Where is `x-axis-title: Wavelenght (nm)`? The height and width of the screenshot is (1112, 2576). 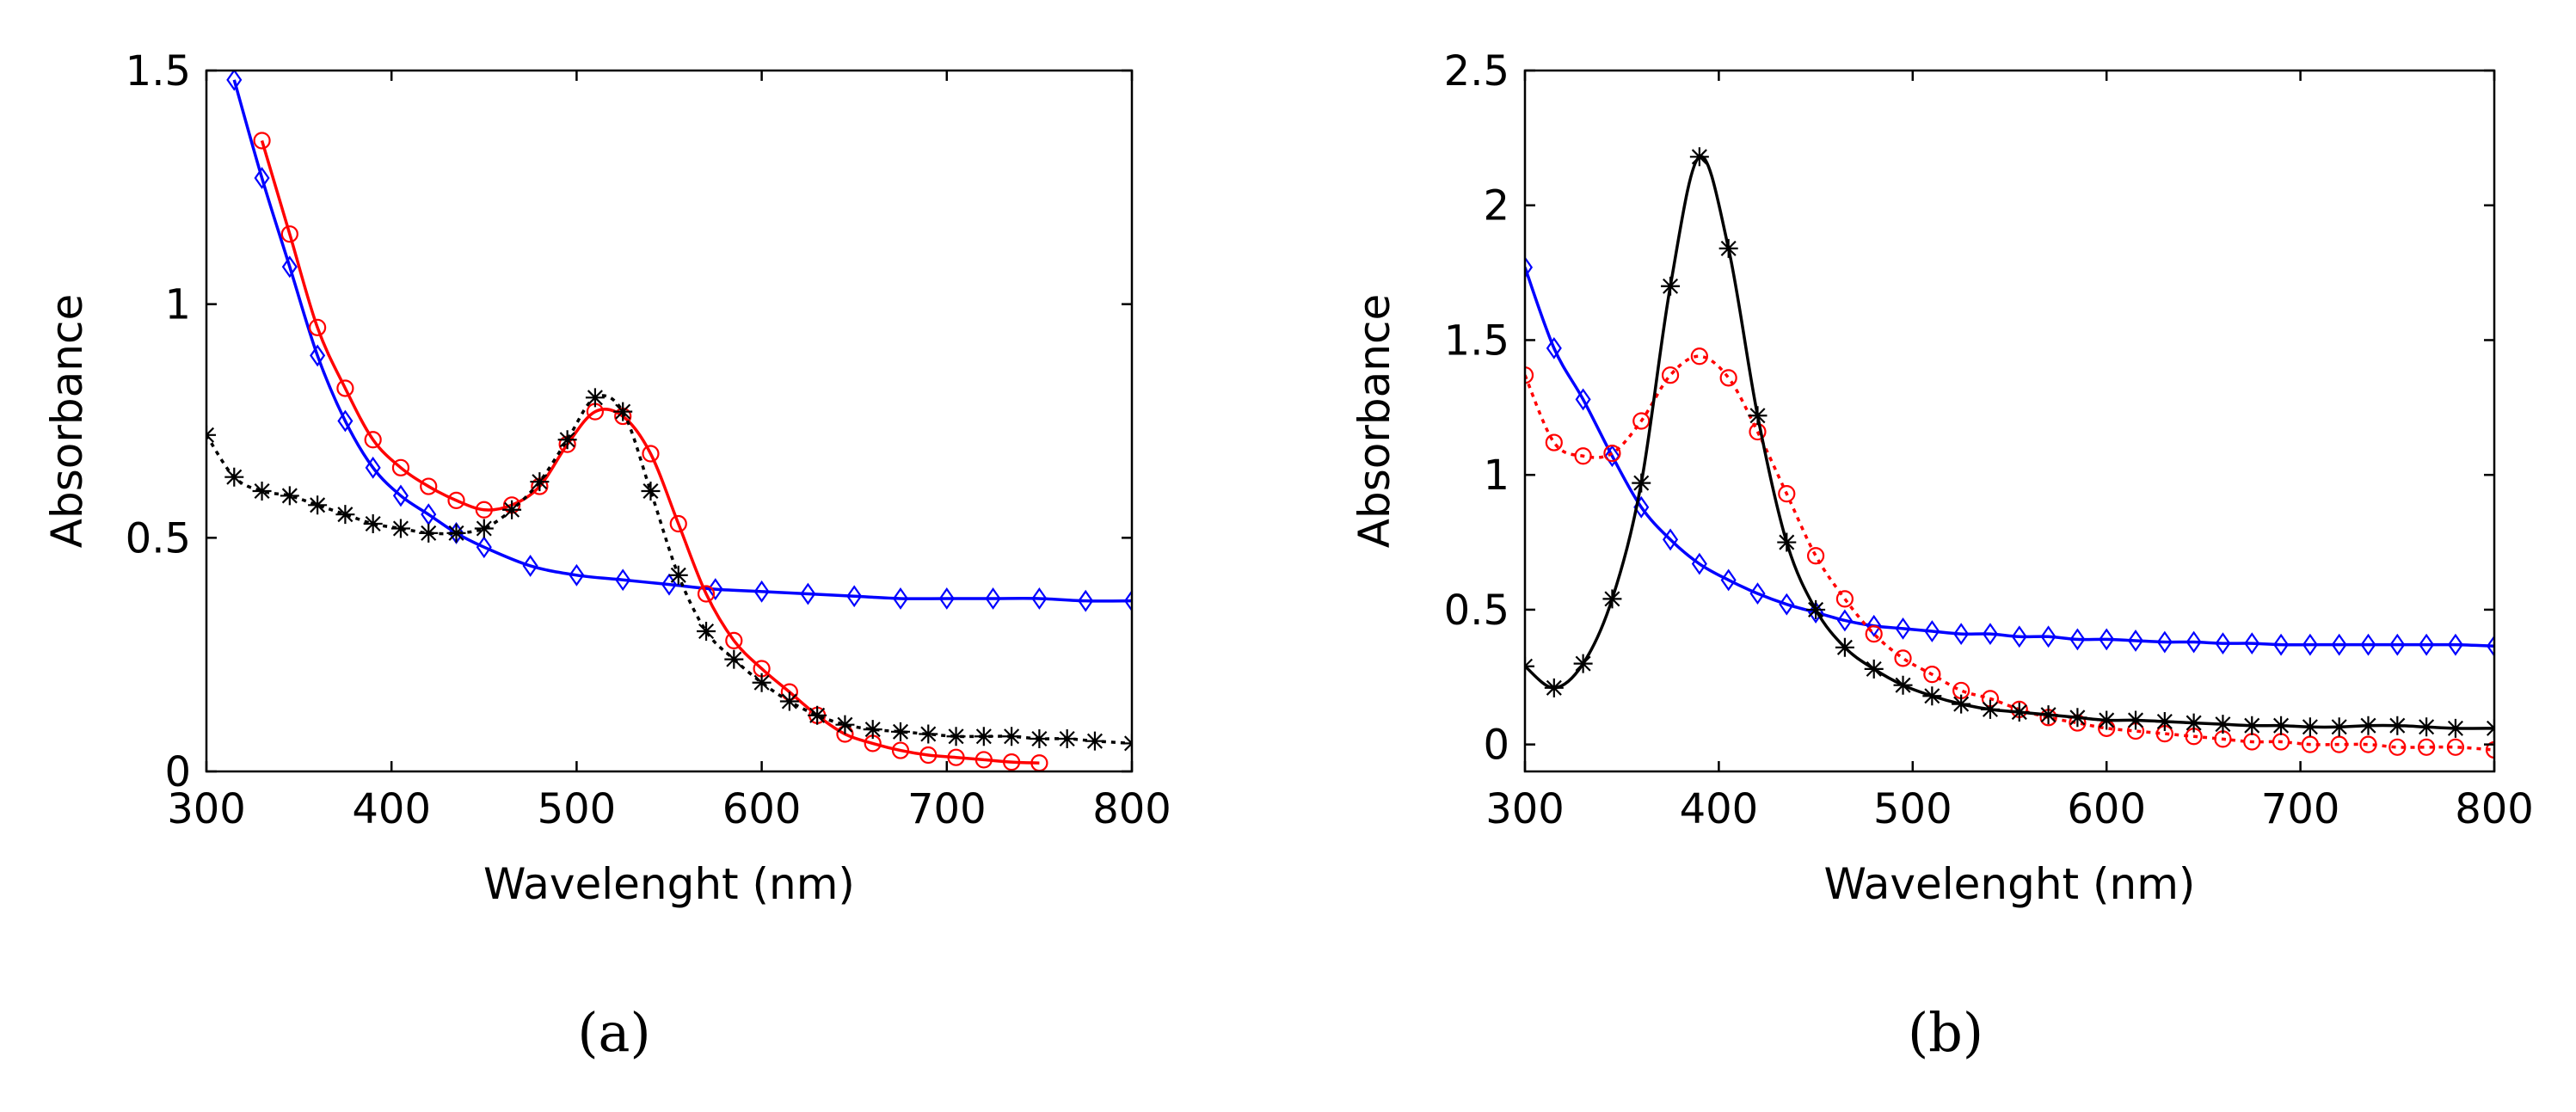
x-axis-title: Wavelenght (nm) is located at coordinates (669, 884).